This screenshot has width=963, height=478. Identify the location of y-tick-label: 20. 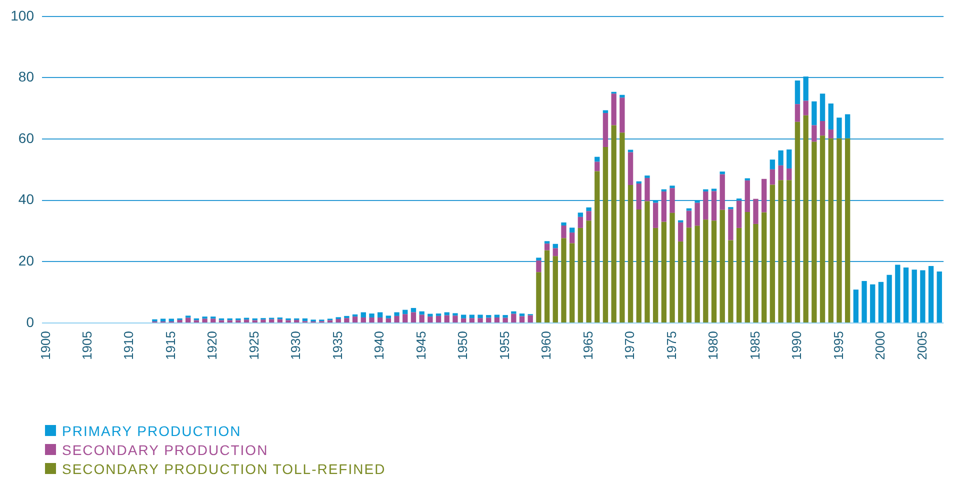
(26, 260).